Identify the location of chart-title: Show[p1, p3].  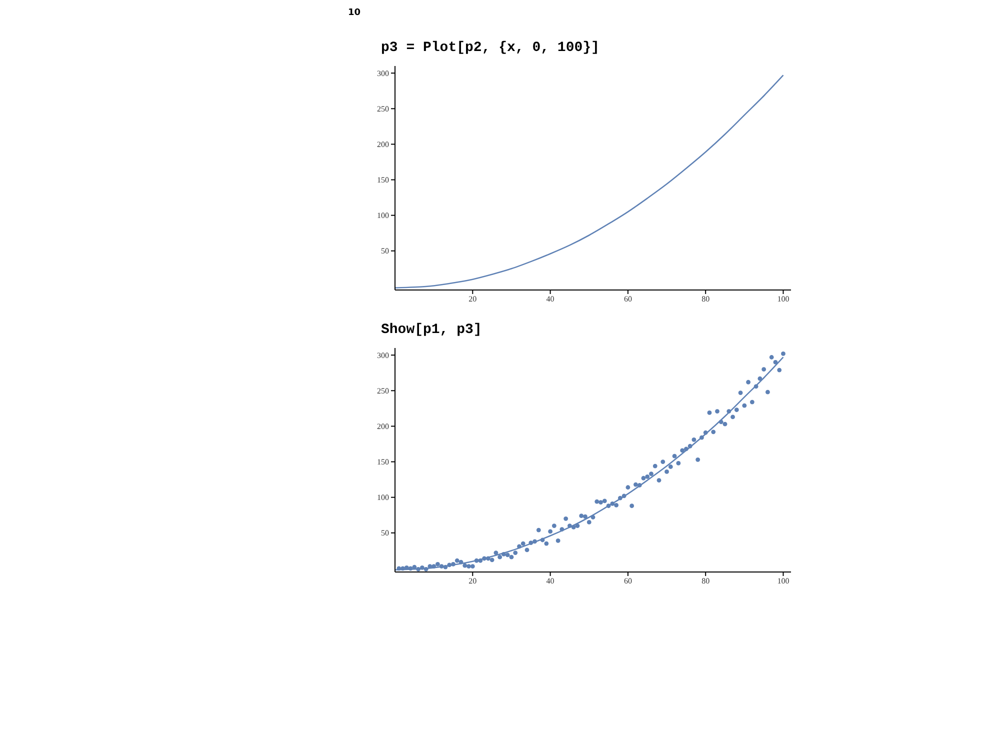
(432, 330).